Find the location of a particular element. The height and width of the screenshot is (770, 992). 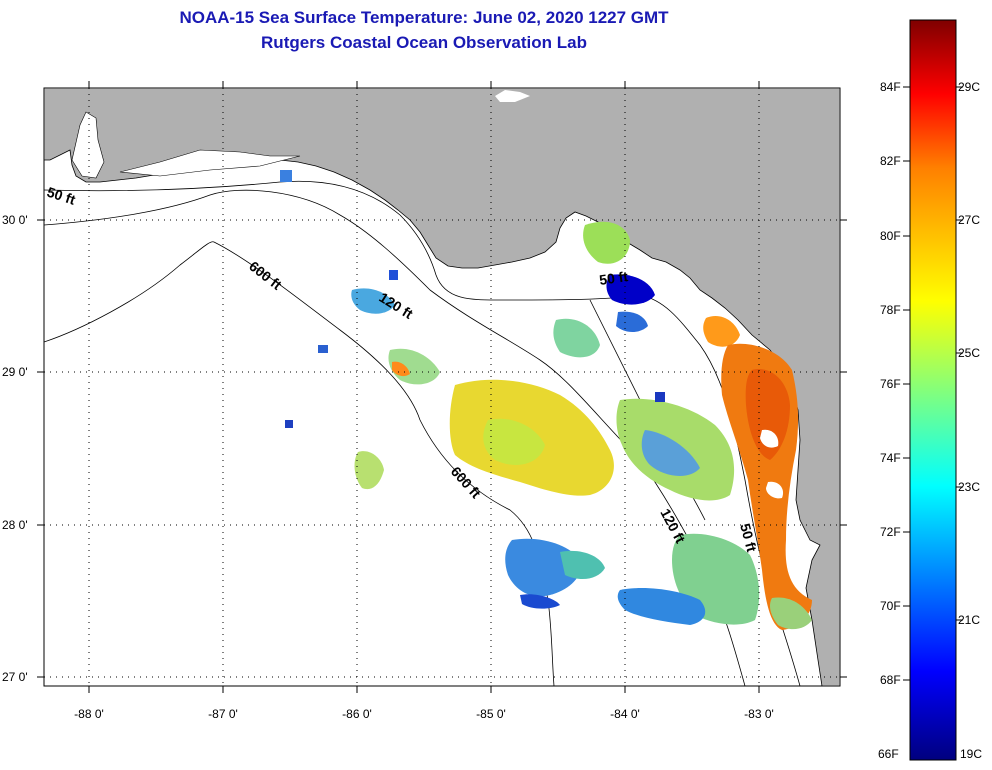

colorbar-c-label: 25C is located at coordinates (969, 353).